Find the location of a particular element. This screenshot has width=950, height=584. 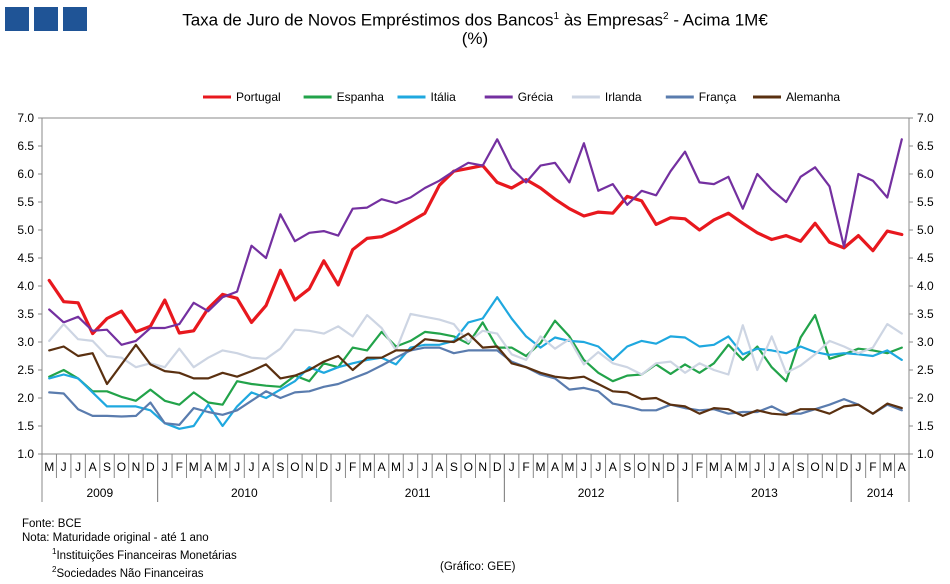

y-tick-label-left: 2.5 is located at coordinates (25, 370).